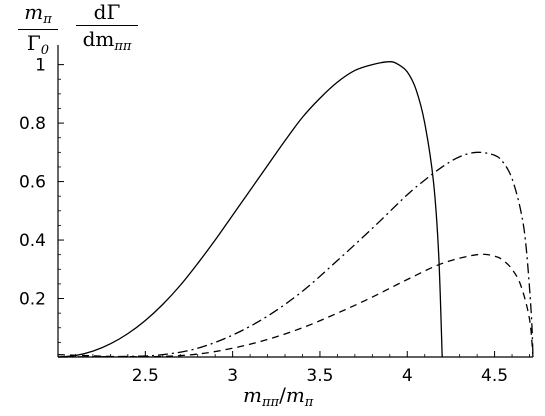 The height and width of the screenshot is (416, 545). What do you see at coordinates (145, 376) in the screenshot?
I see `x-tick-label: 2.5` at bounding box center [145, 376].